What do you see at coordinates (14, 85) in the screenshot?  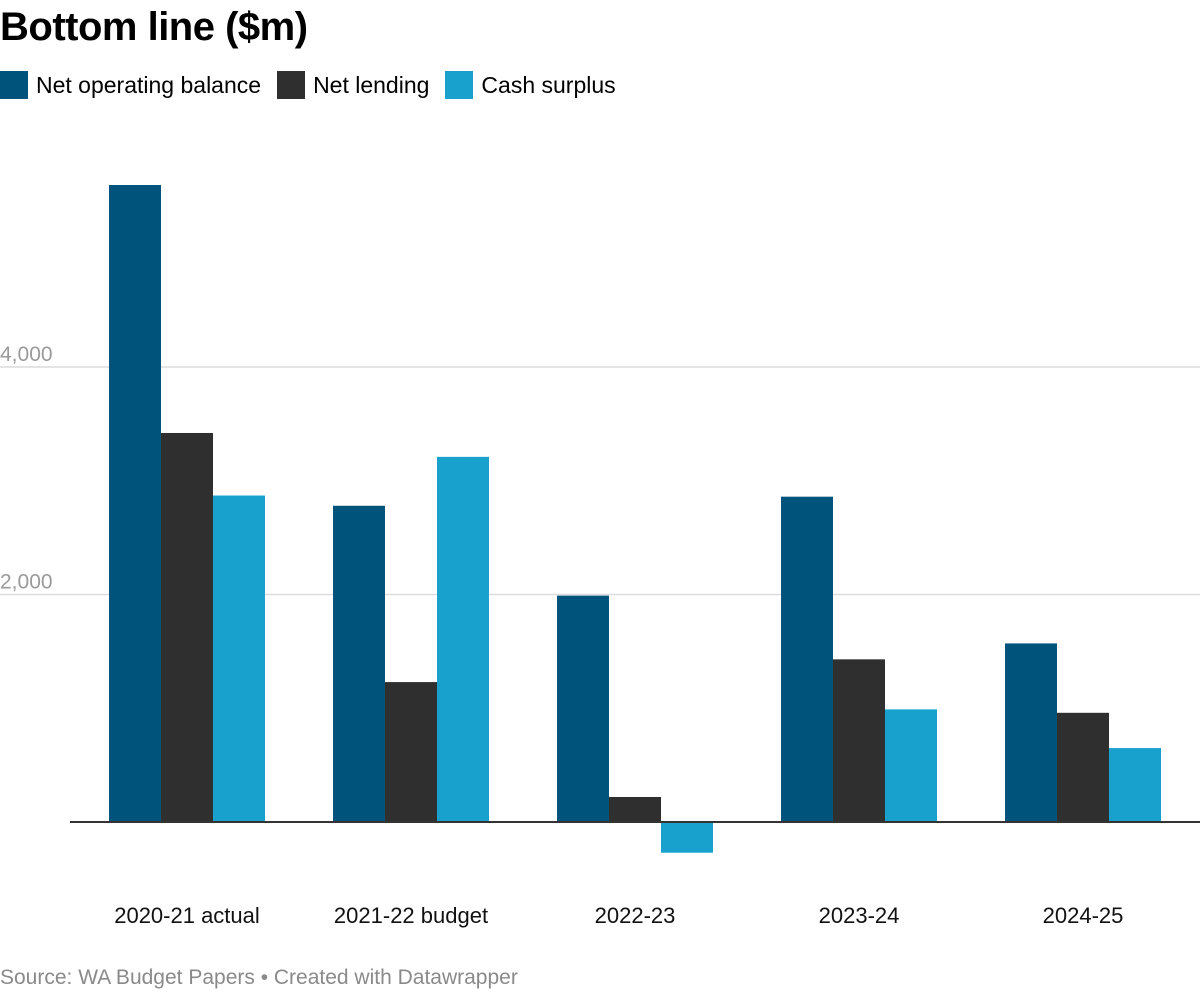 I see `legend-swatch-net-operating-balance` at bounding box center [14, 85].